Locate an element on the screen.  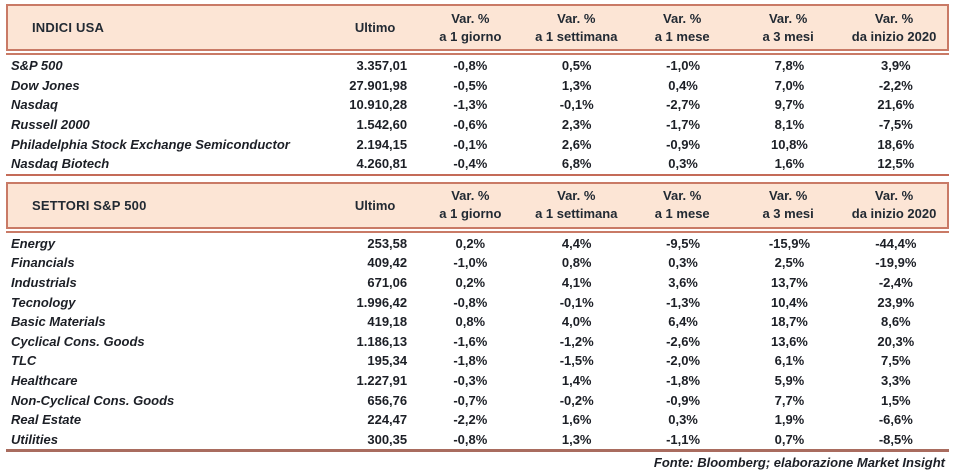
var-value: -8,5% is located at coordinates (895, 439).